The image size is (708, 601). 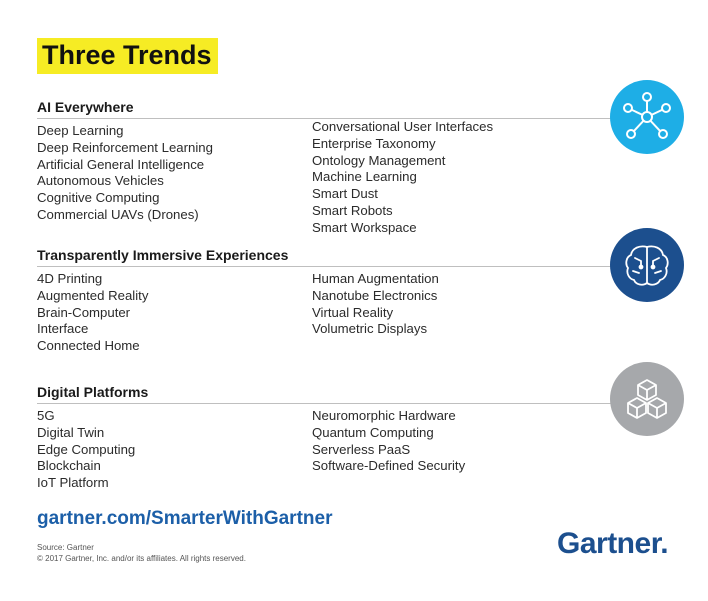 What do you see at coordinates (84, 312) in the screenshot?
I see `trend-item: Brain-Computer` at bounding box center [84, 312].